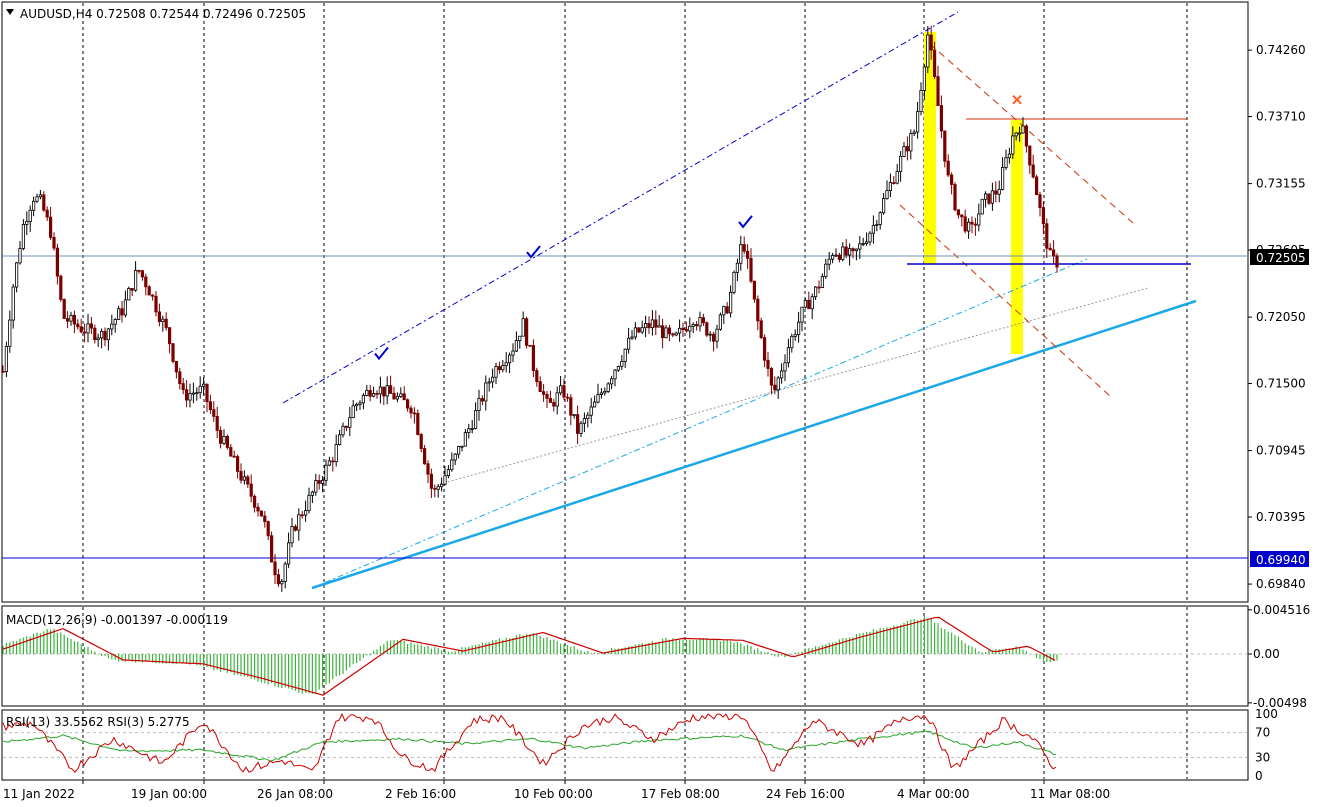 The width and height of the screenshot is (1321, 807). I want to click on check-mark-icon, so click(745, 222).